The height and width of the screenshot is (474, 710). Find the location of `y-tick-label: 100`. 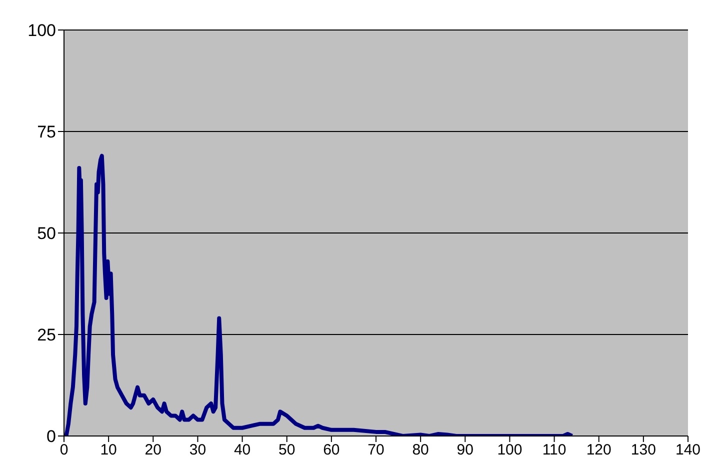

y-tick-label: 100 is located at coordinates (42, 30).